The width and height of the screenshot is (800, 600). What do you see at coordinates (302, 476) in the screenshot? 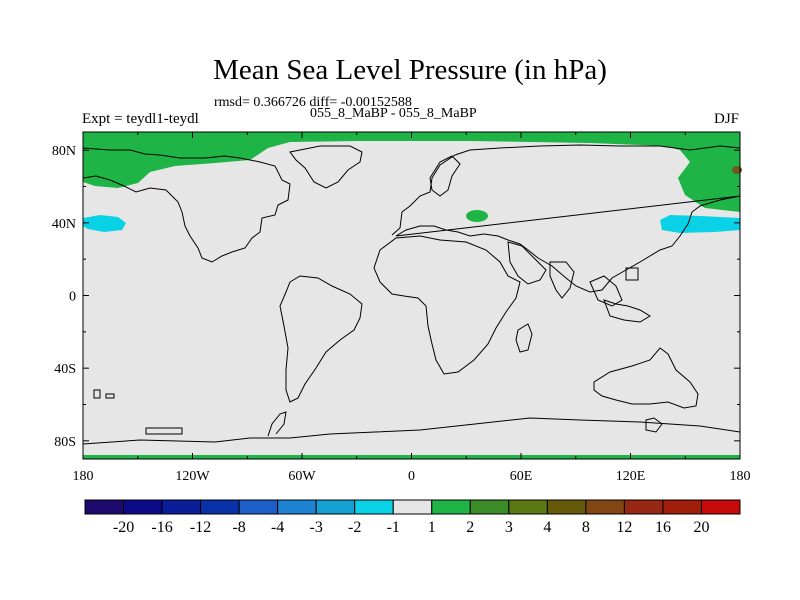
I see `x-tick-label: 60W` at bounding box center [302, 476].